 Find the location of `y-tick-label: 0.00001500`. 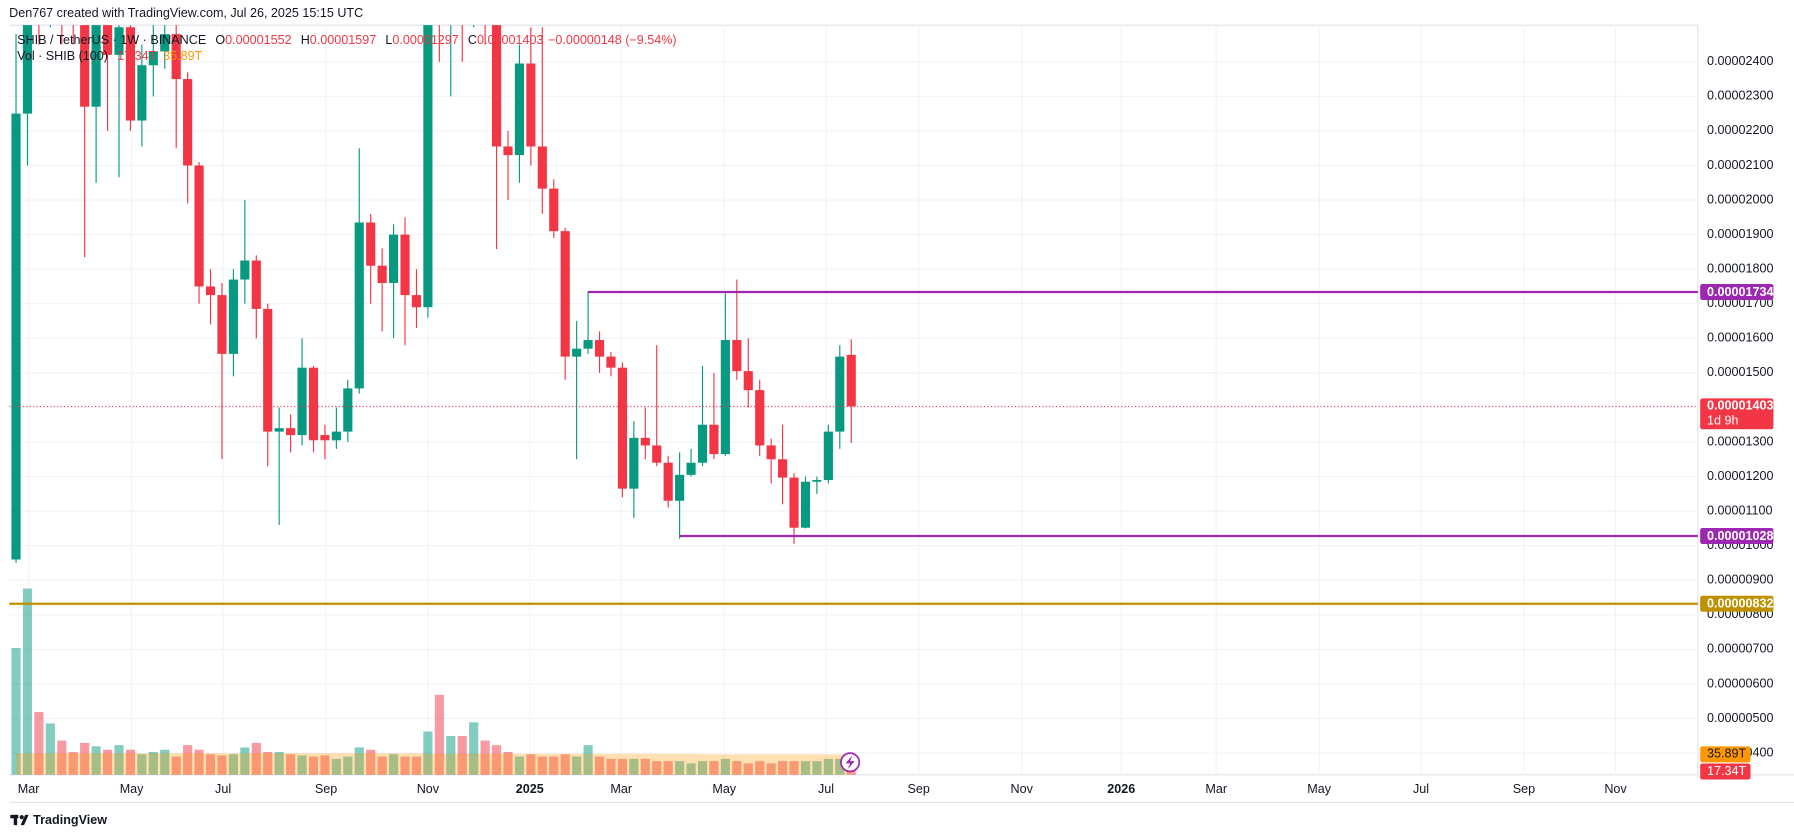

y-tick-label: 0.00001500 is located at coordinates (1740, 372).